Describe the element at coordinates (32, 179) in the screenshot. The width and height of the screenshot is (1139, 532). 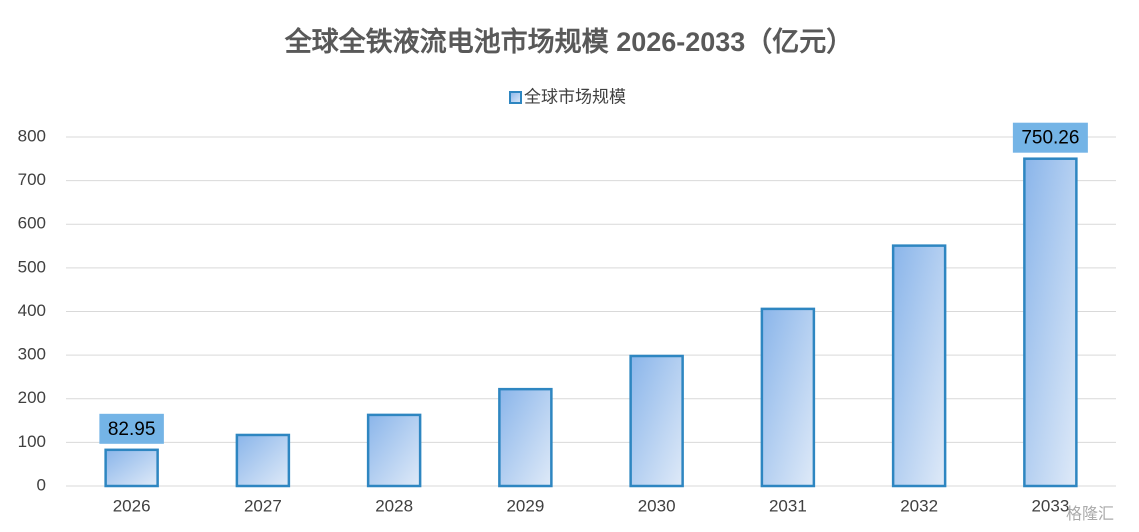
I see `y-tick-label: 700` at that location.